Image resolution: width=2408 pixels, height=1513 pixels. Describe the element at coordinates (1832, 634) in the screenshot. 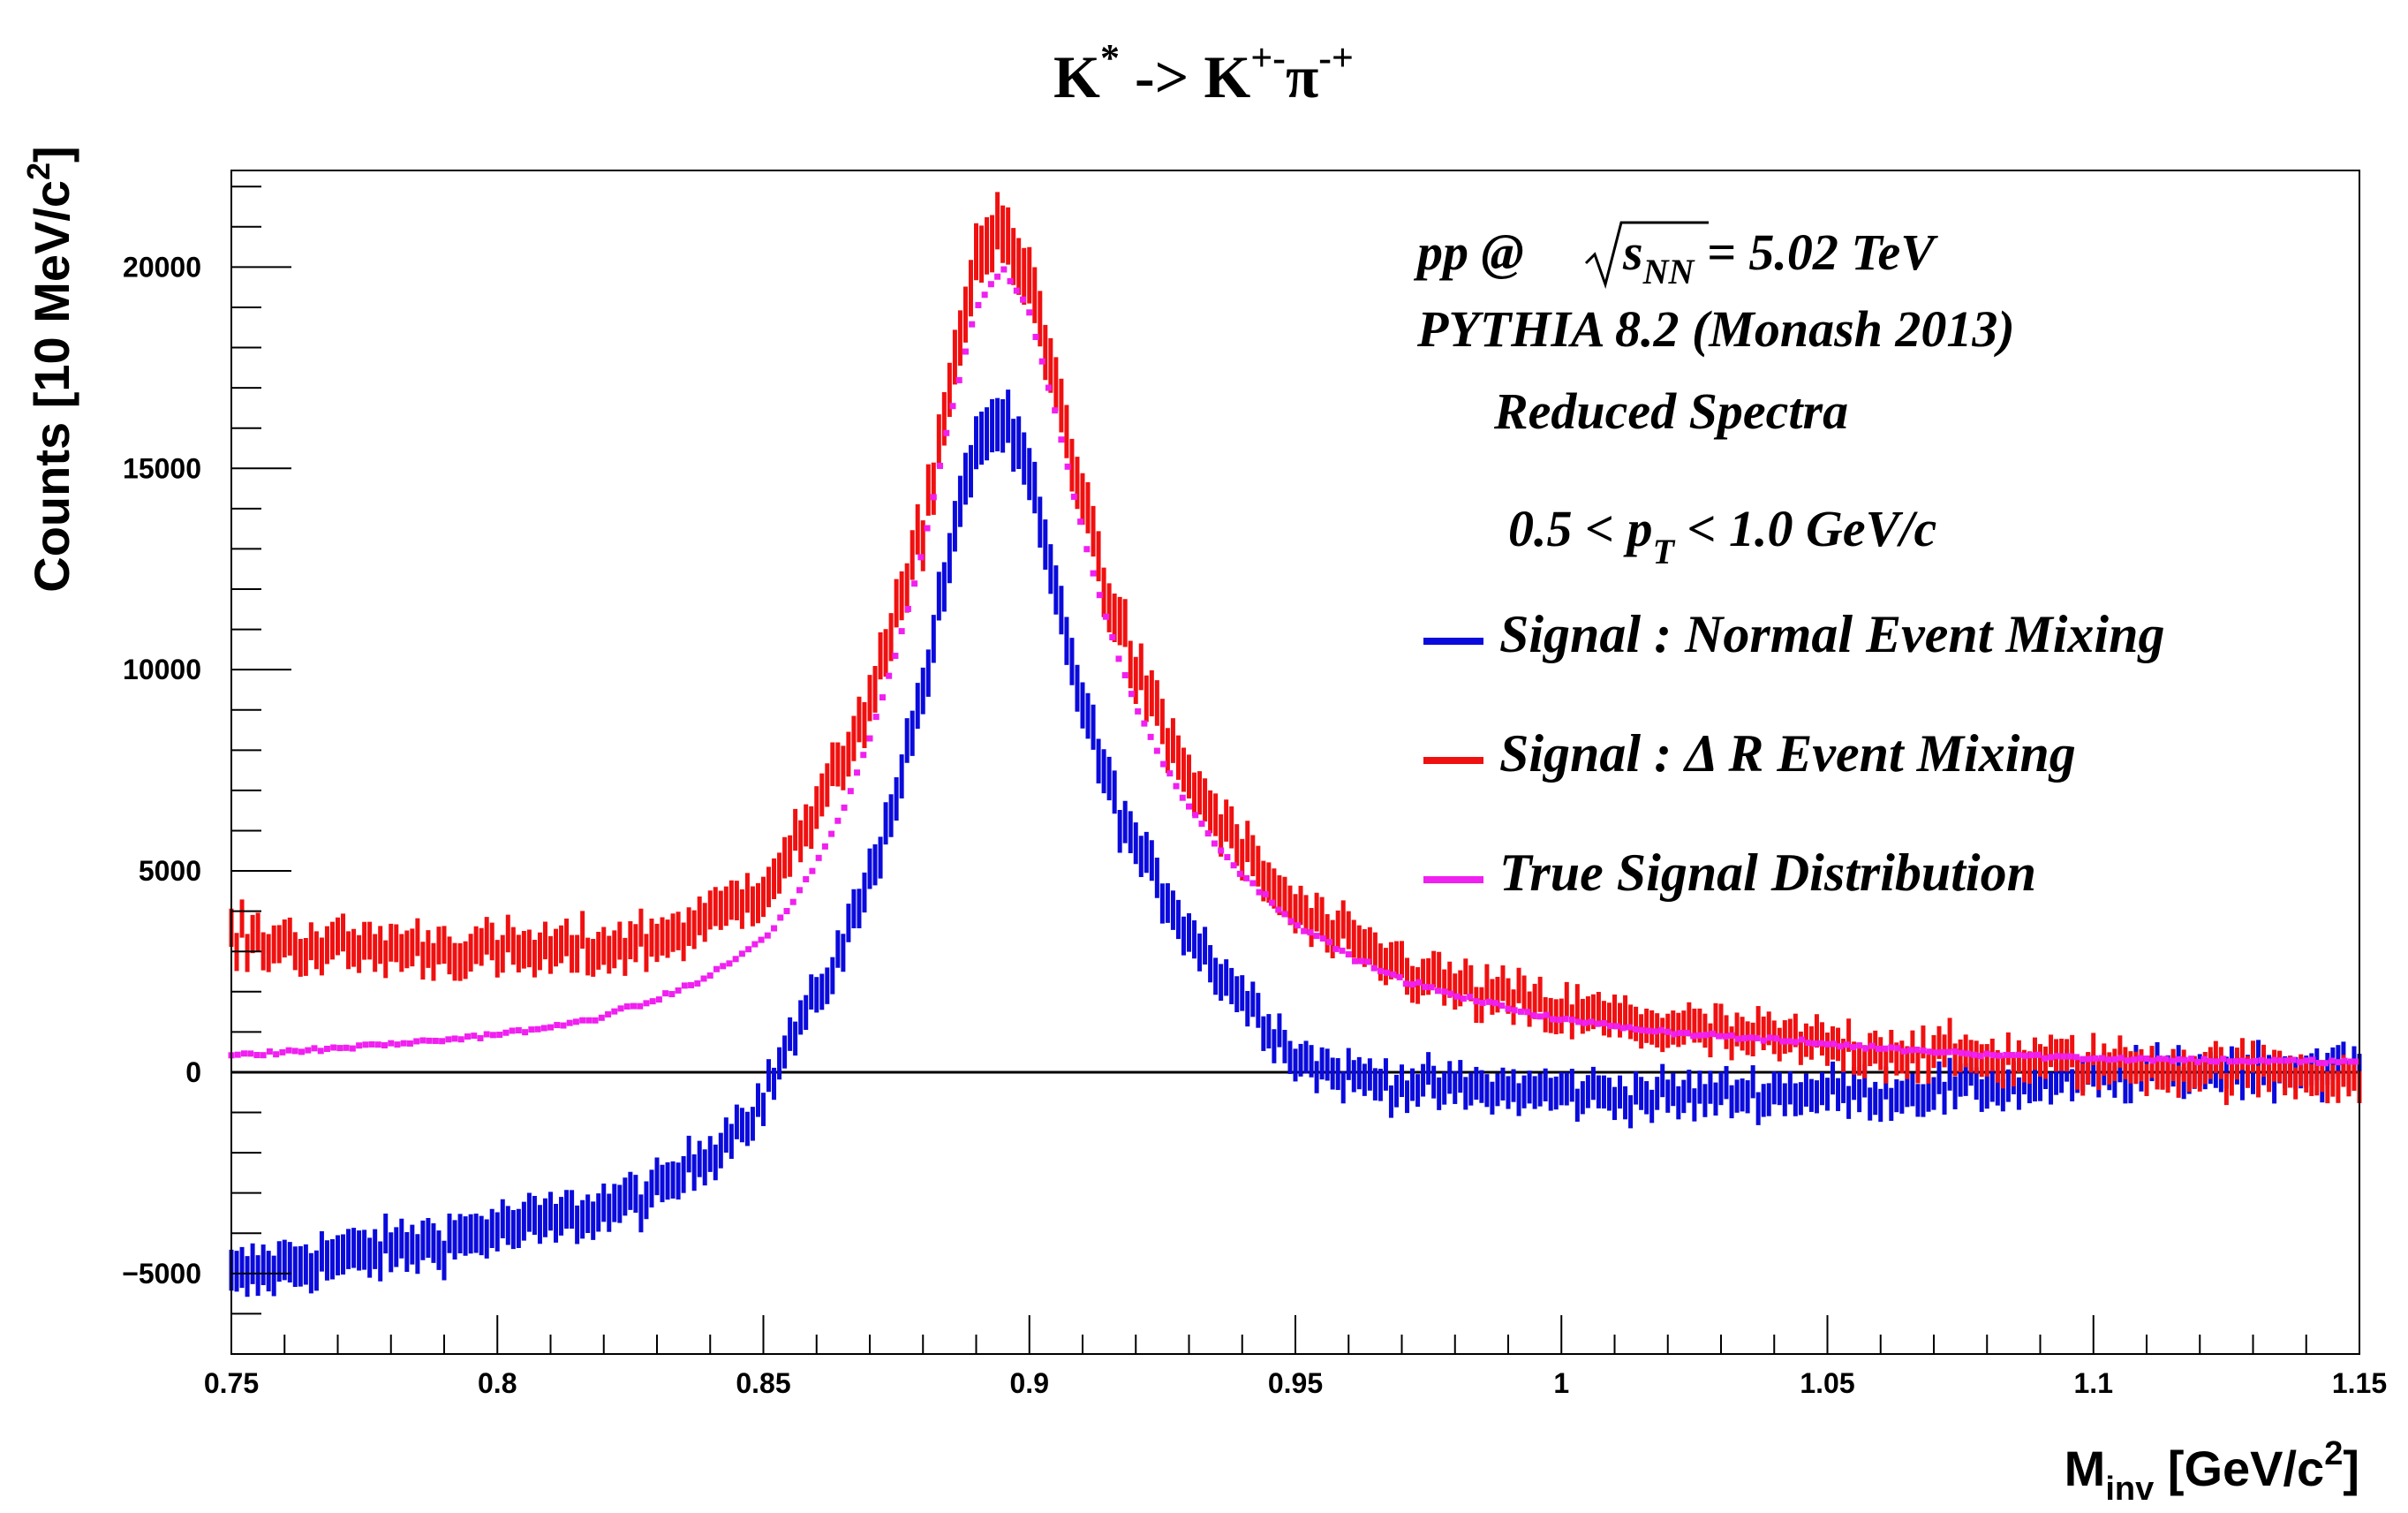

I see `legend-label: Signal : Normal Event Mixing` at that location.